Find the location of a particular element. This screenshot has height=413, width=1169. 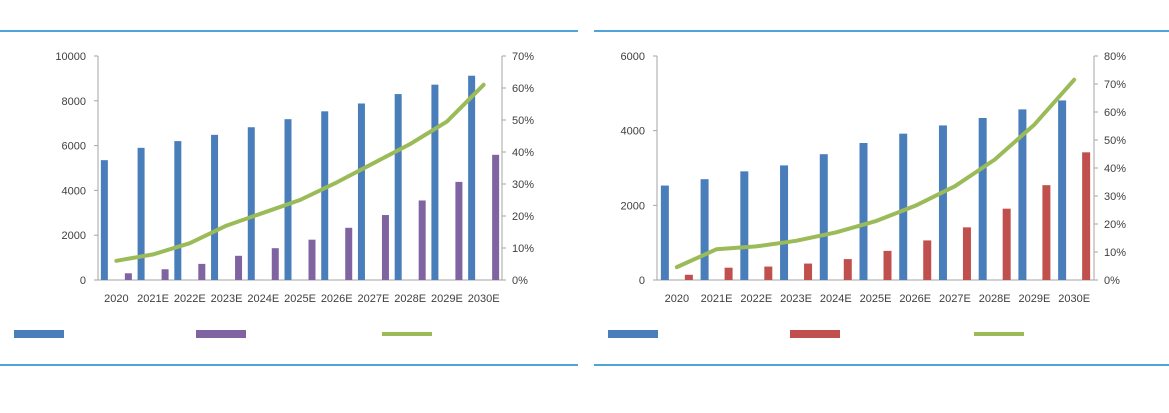

x-tick-label: 2027E is located at coordinates (955, 299).